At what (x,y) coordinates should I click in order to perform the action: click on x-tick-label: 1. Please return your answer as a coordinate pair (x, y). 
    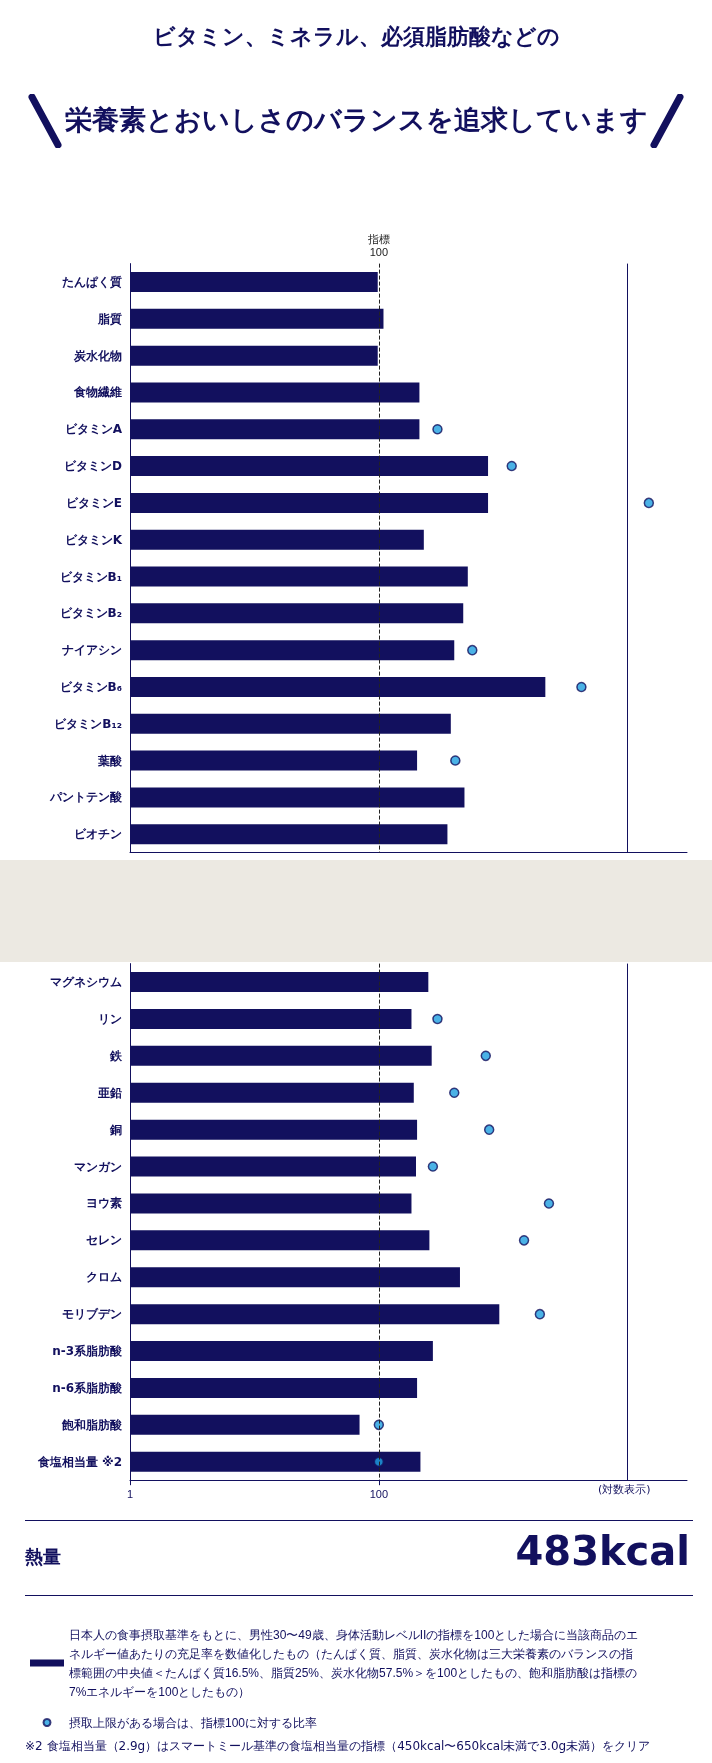
    Looking at the image, I should click on (130, 1493).